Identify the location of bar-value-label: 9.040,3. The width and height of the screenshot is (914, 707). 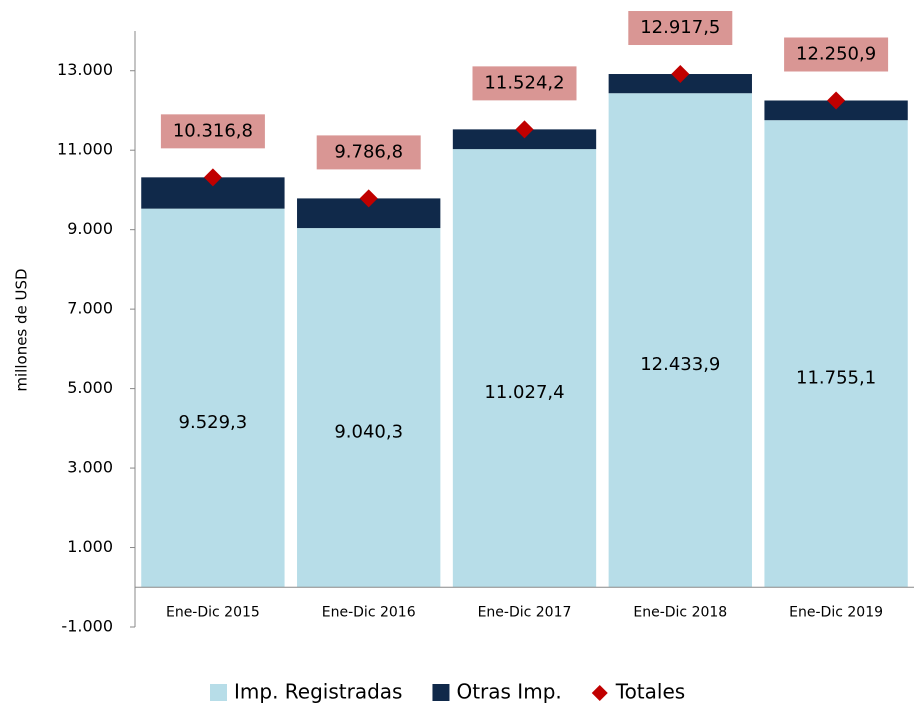
(368, 432).